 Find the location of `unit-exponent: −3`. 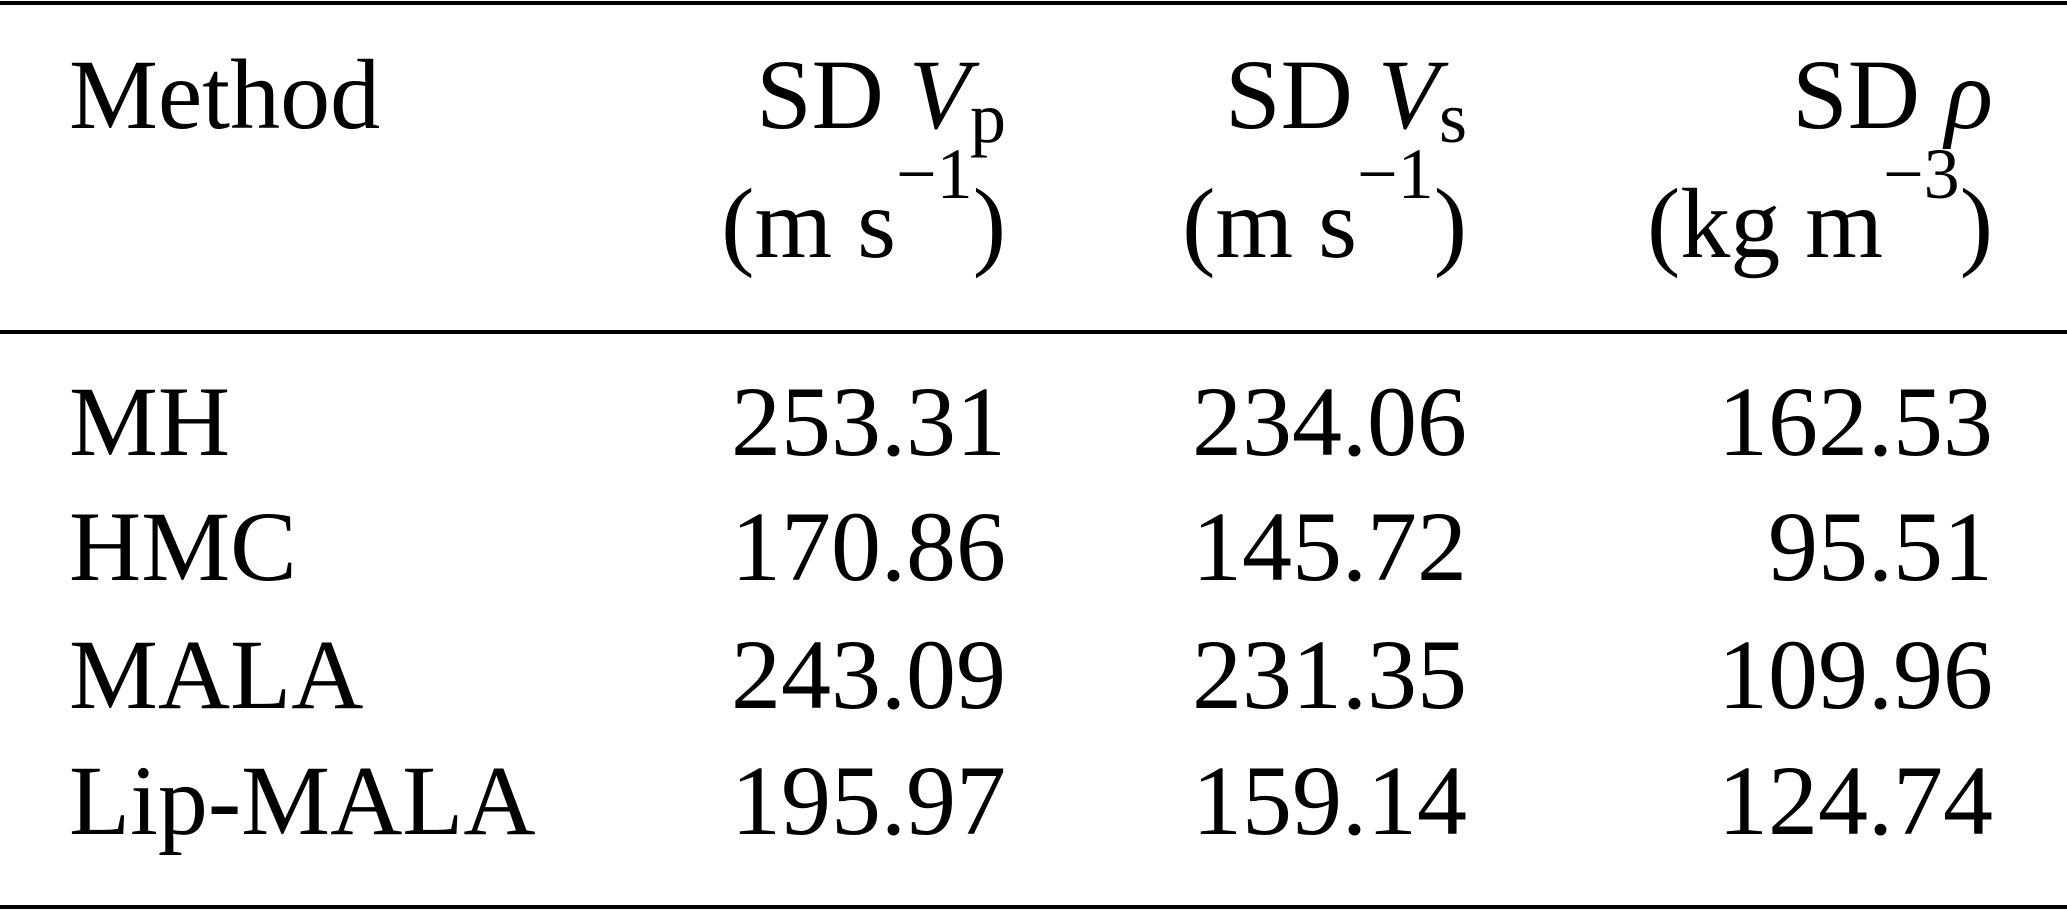

unit-exponent: −3 is located at coordinates (1921, 174).